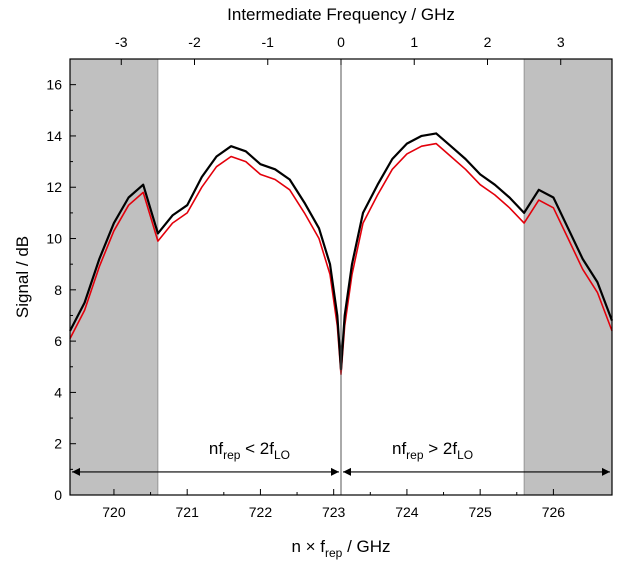  What do you see at coordinates (58, 392) in the screenshot?
I see `y-tick-label: 4` at bounding box center [58, 392].